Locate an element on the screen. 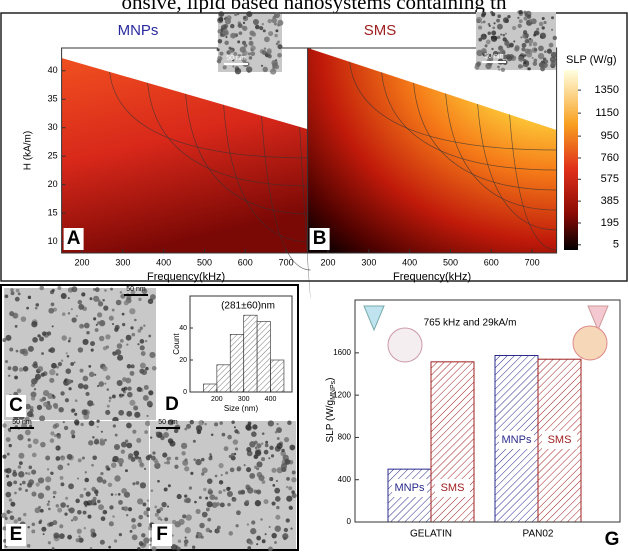 This screenshot has height=556, width=628. y-axis-label-main: SLP (W/g is located at coordinates (330, 421).